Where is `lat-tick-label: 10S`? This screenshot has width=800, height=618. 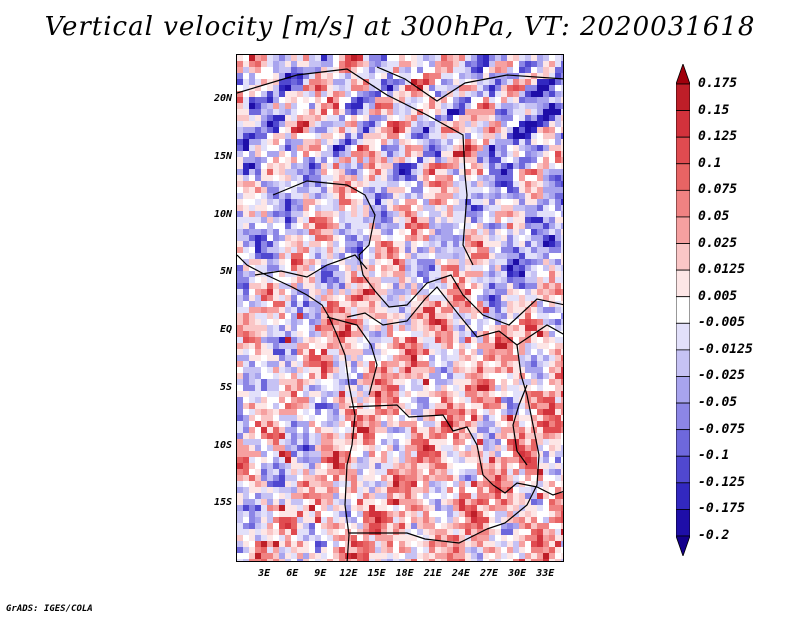 lat-tick-label: 10S is located at coordinates (222, 445).